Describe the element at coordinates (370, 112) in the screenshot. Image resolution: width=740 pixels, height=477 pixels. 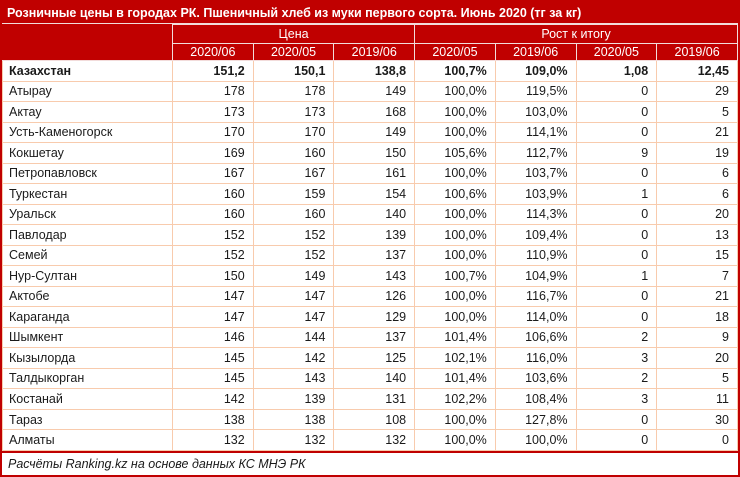
I see `table-row: Актау 173 173 168 100,0% 103,0% 0 5` at that location.